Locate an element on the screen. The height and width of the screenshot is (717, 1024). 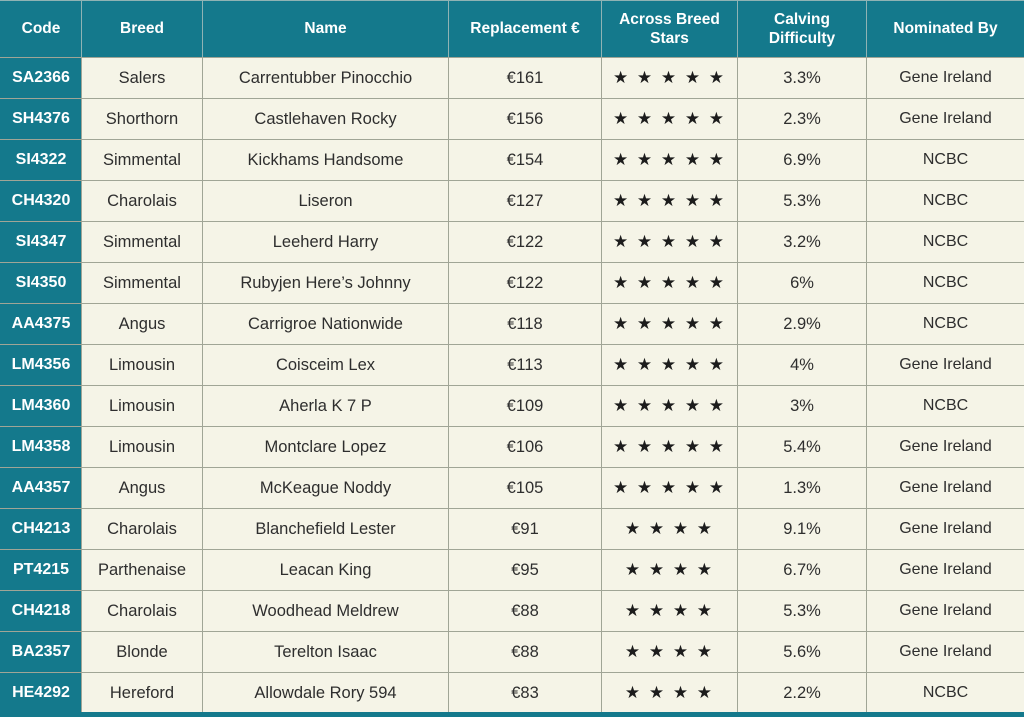
cell-name: Castlehaven Rocky is located at coordinates (325, 119).